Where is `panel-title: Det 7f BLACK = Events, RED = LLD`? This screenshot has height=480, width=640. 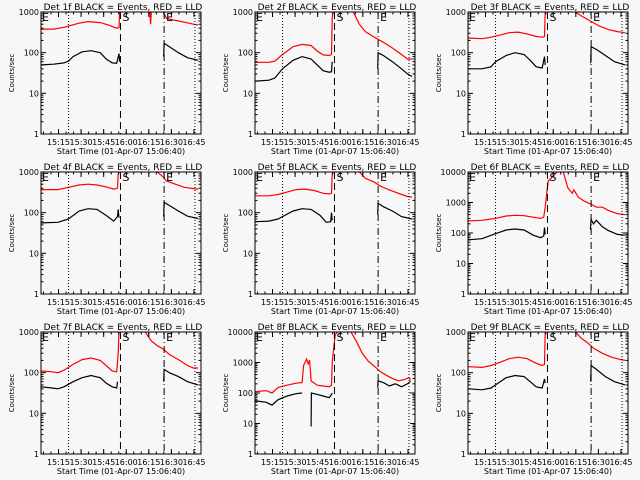
panel-title: Det 7f BLACK = Events, RED = LLD is located at coordinates (123, 328).